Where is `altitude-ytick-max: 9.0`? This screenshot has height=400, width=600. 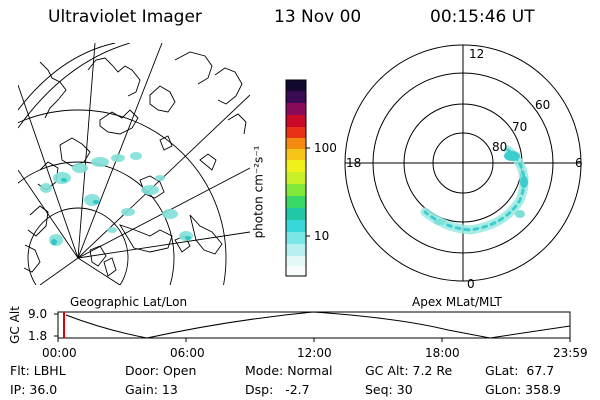 altitude-ytick-max: 9.0 is located at coordinates (38, 314).